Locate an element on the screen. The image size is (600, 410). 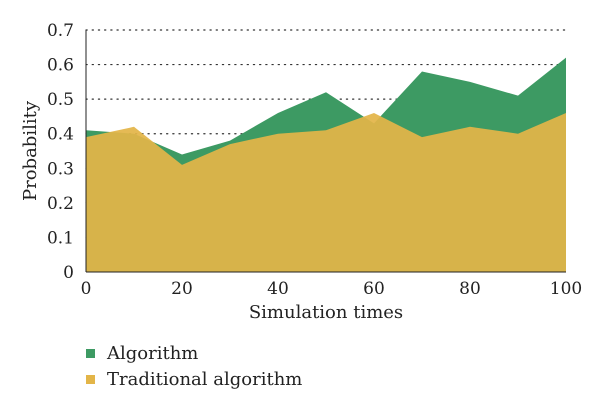
legend: Algorithm Traditional algorithm is located at coordinates (194, 366).